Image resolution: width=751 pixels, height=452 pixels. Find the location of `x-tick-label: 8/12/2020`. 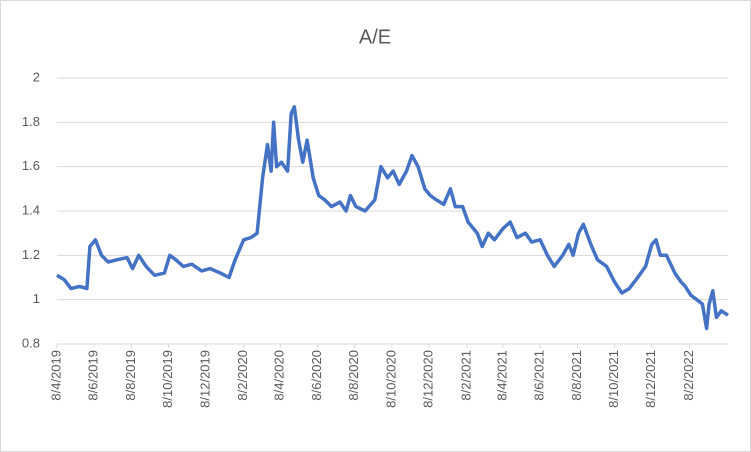

x-tick-label: 8/12/2020 is located at coordinates (428, 379).